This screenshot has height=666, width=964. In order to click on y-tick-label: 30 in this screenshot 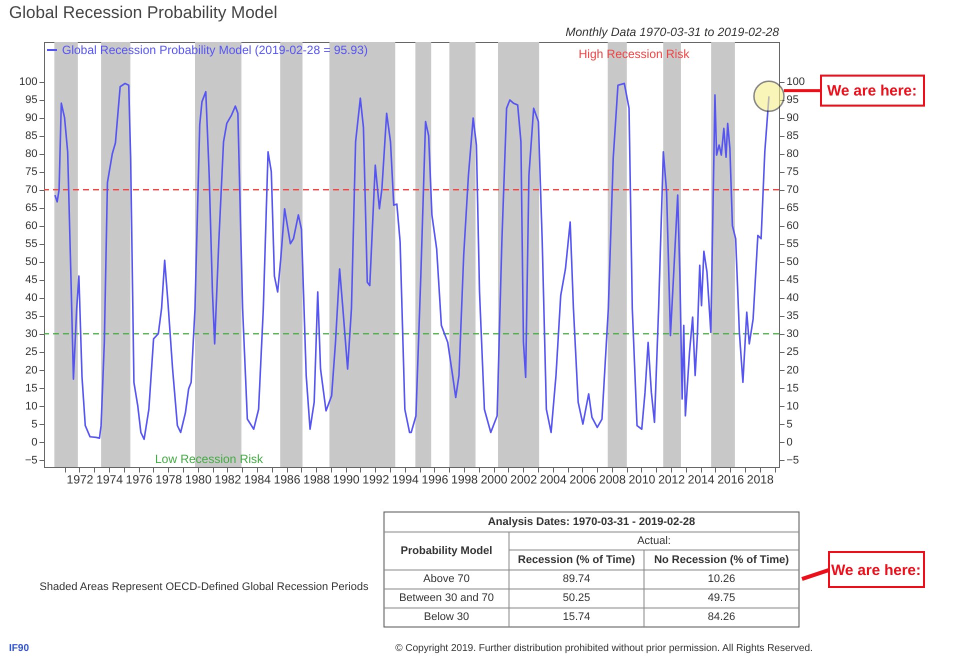, I will do `click(31, 334)`.